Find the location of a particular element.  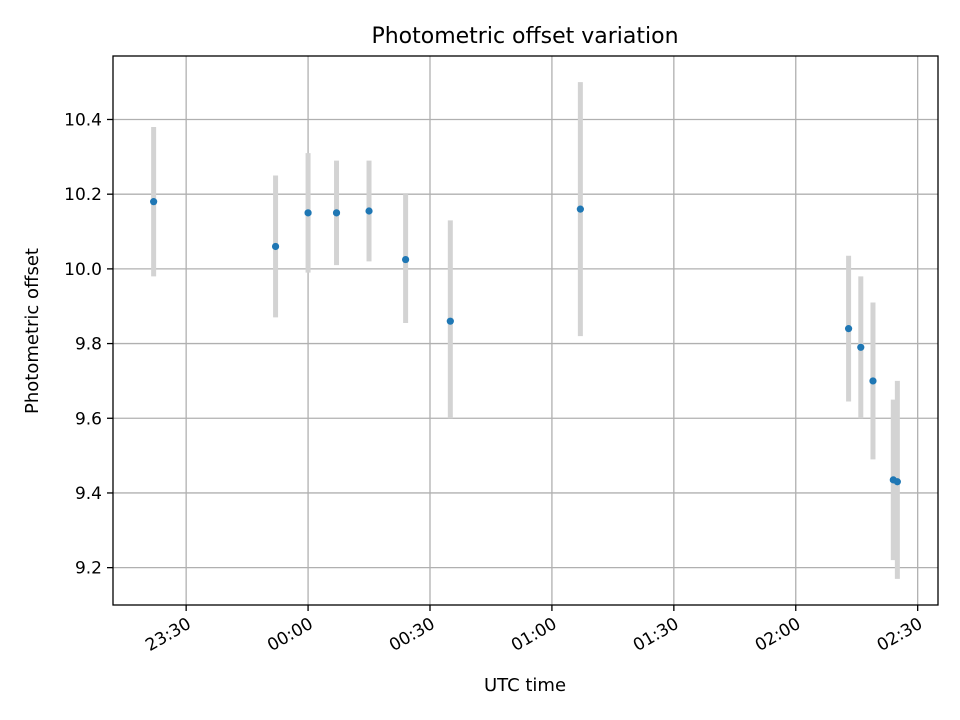

x-tick-label: 00:30 is located at coordinates (412, 635).